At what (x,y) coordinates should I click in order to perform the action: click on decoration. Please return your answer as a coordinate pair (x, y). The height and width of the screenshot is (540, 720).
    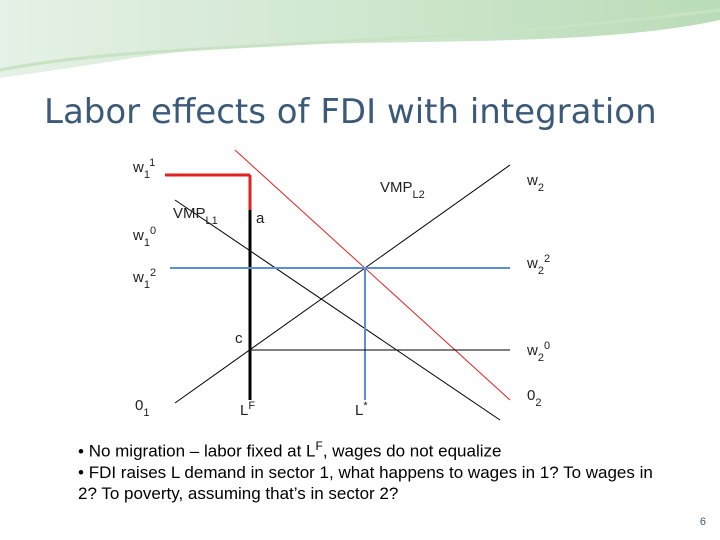
    Looking at the image, I should click on (360, 39).